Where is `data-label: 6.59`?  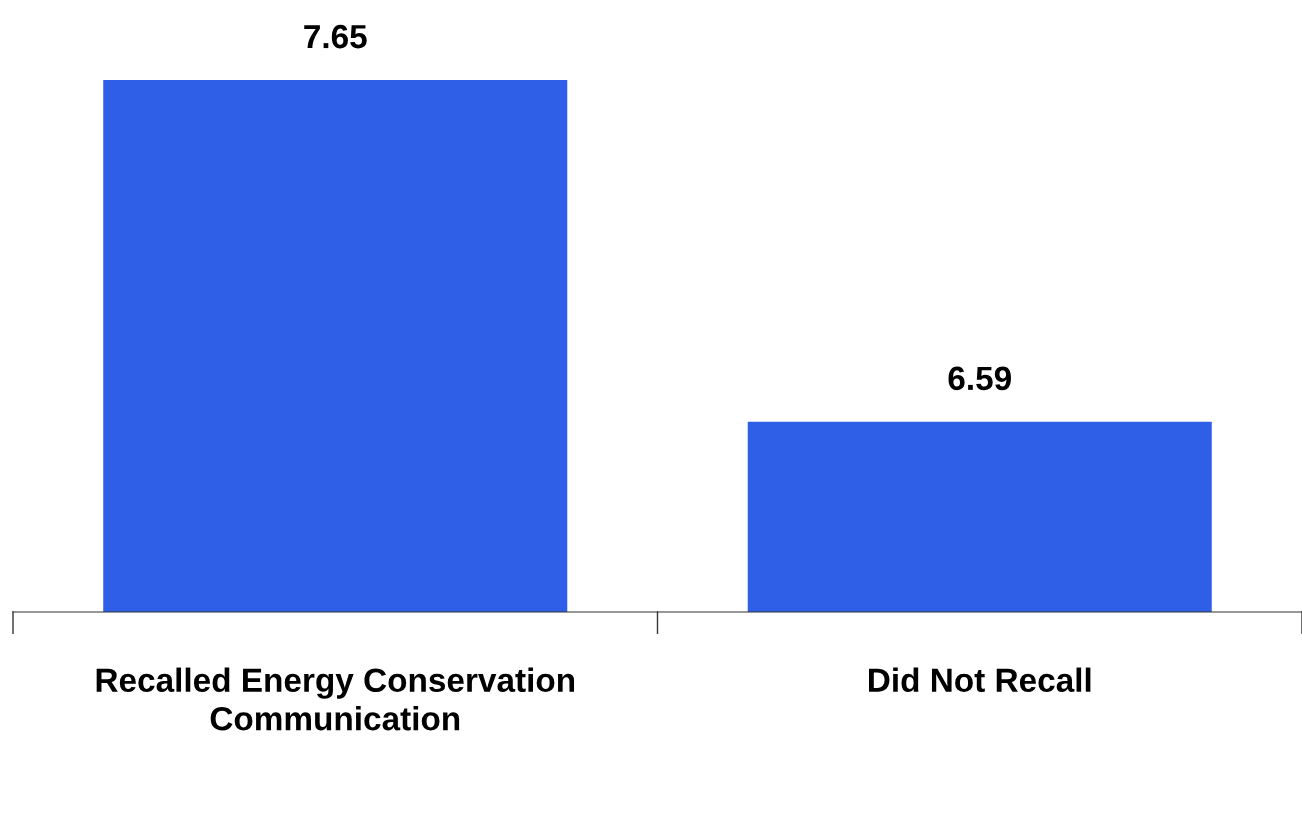
data-label: 6.59 is located at coordinates (979, 378).